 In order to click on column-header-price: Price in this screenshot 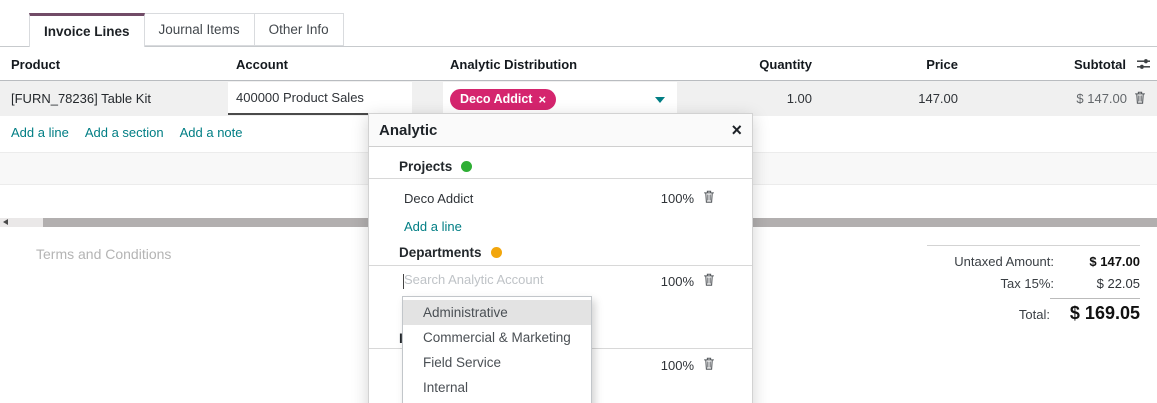, I will do `click(942, 64)`.